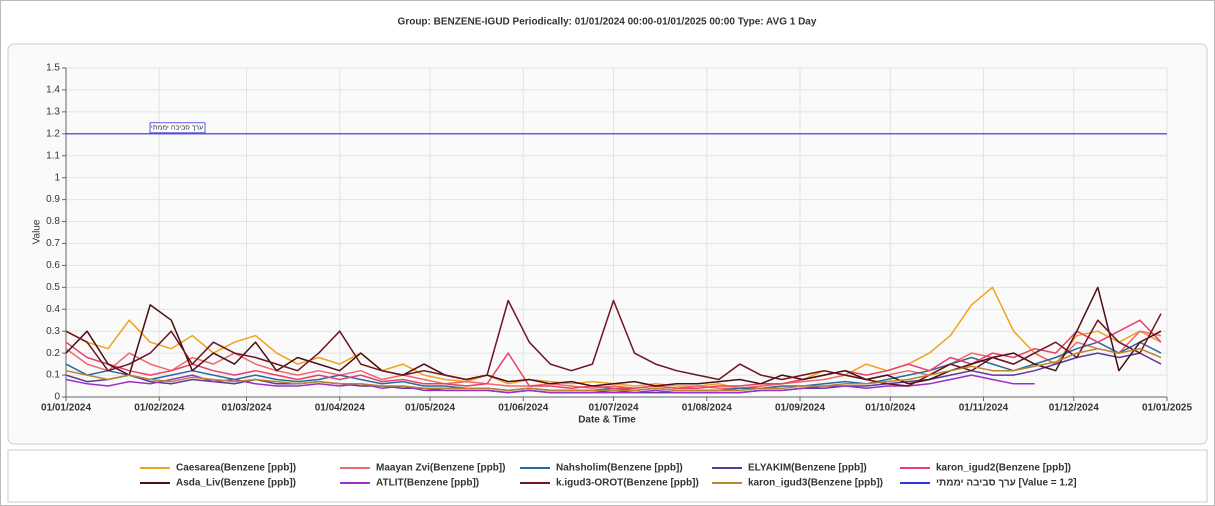 The width and height of the screenshot is (1215, 506). What do you see at coordinates (427, 483) in the screenshot?
I see `legend-label: ATLIT(Benzene [ppb])` at bounding box center [427, 483].